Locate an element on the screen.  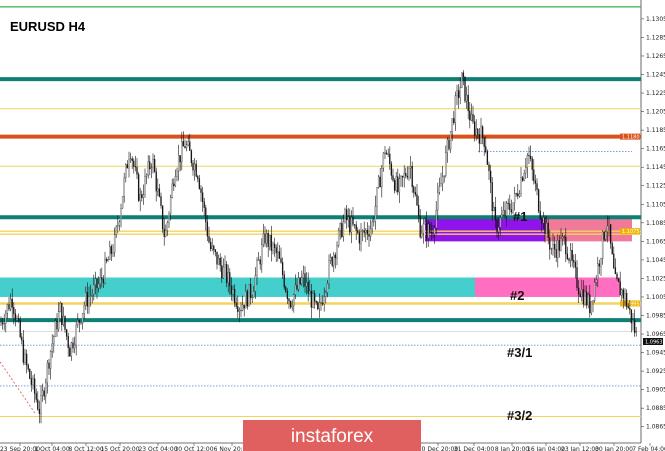
y-tick-label-21: 1.0905 is located at coordinates (655, 390).